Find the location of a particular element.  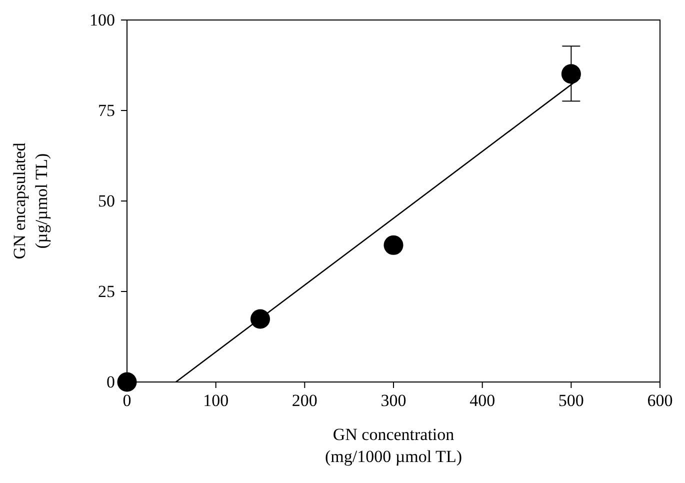

x-tick-label: 200 is located at coordinates (305, 400).